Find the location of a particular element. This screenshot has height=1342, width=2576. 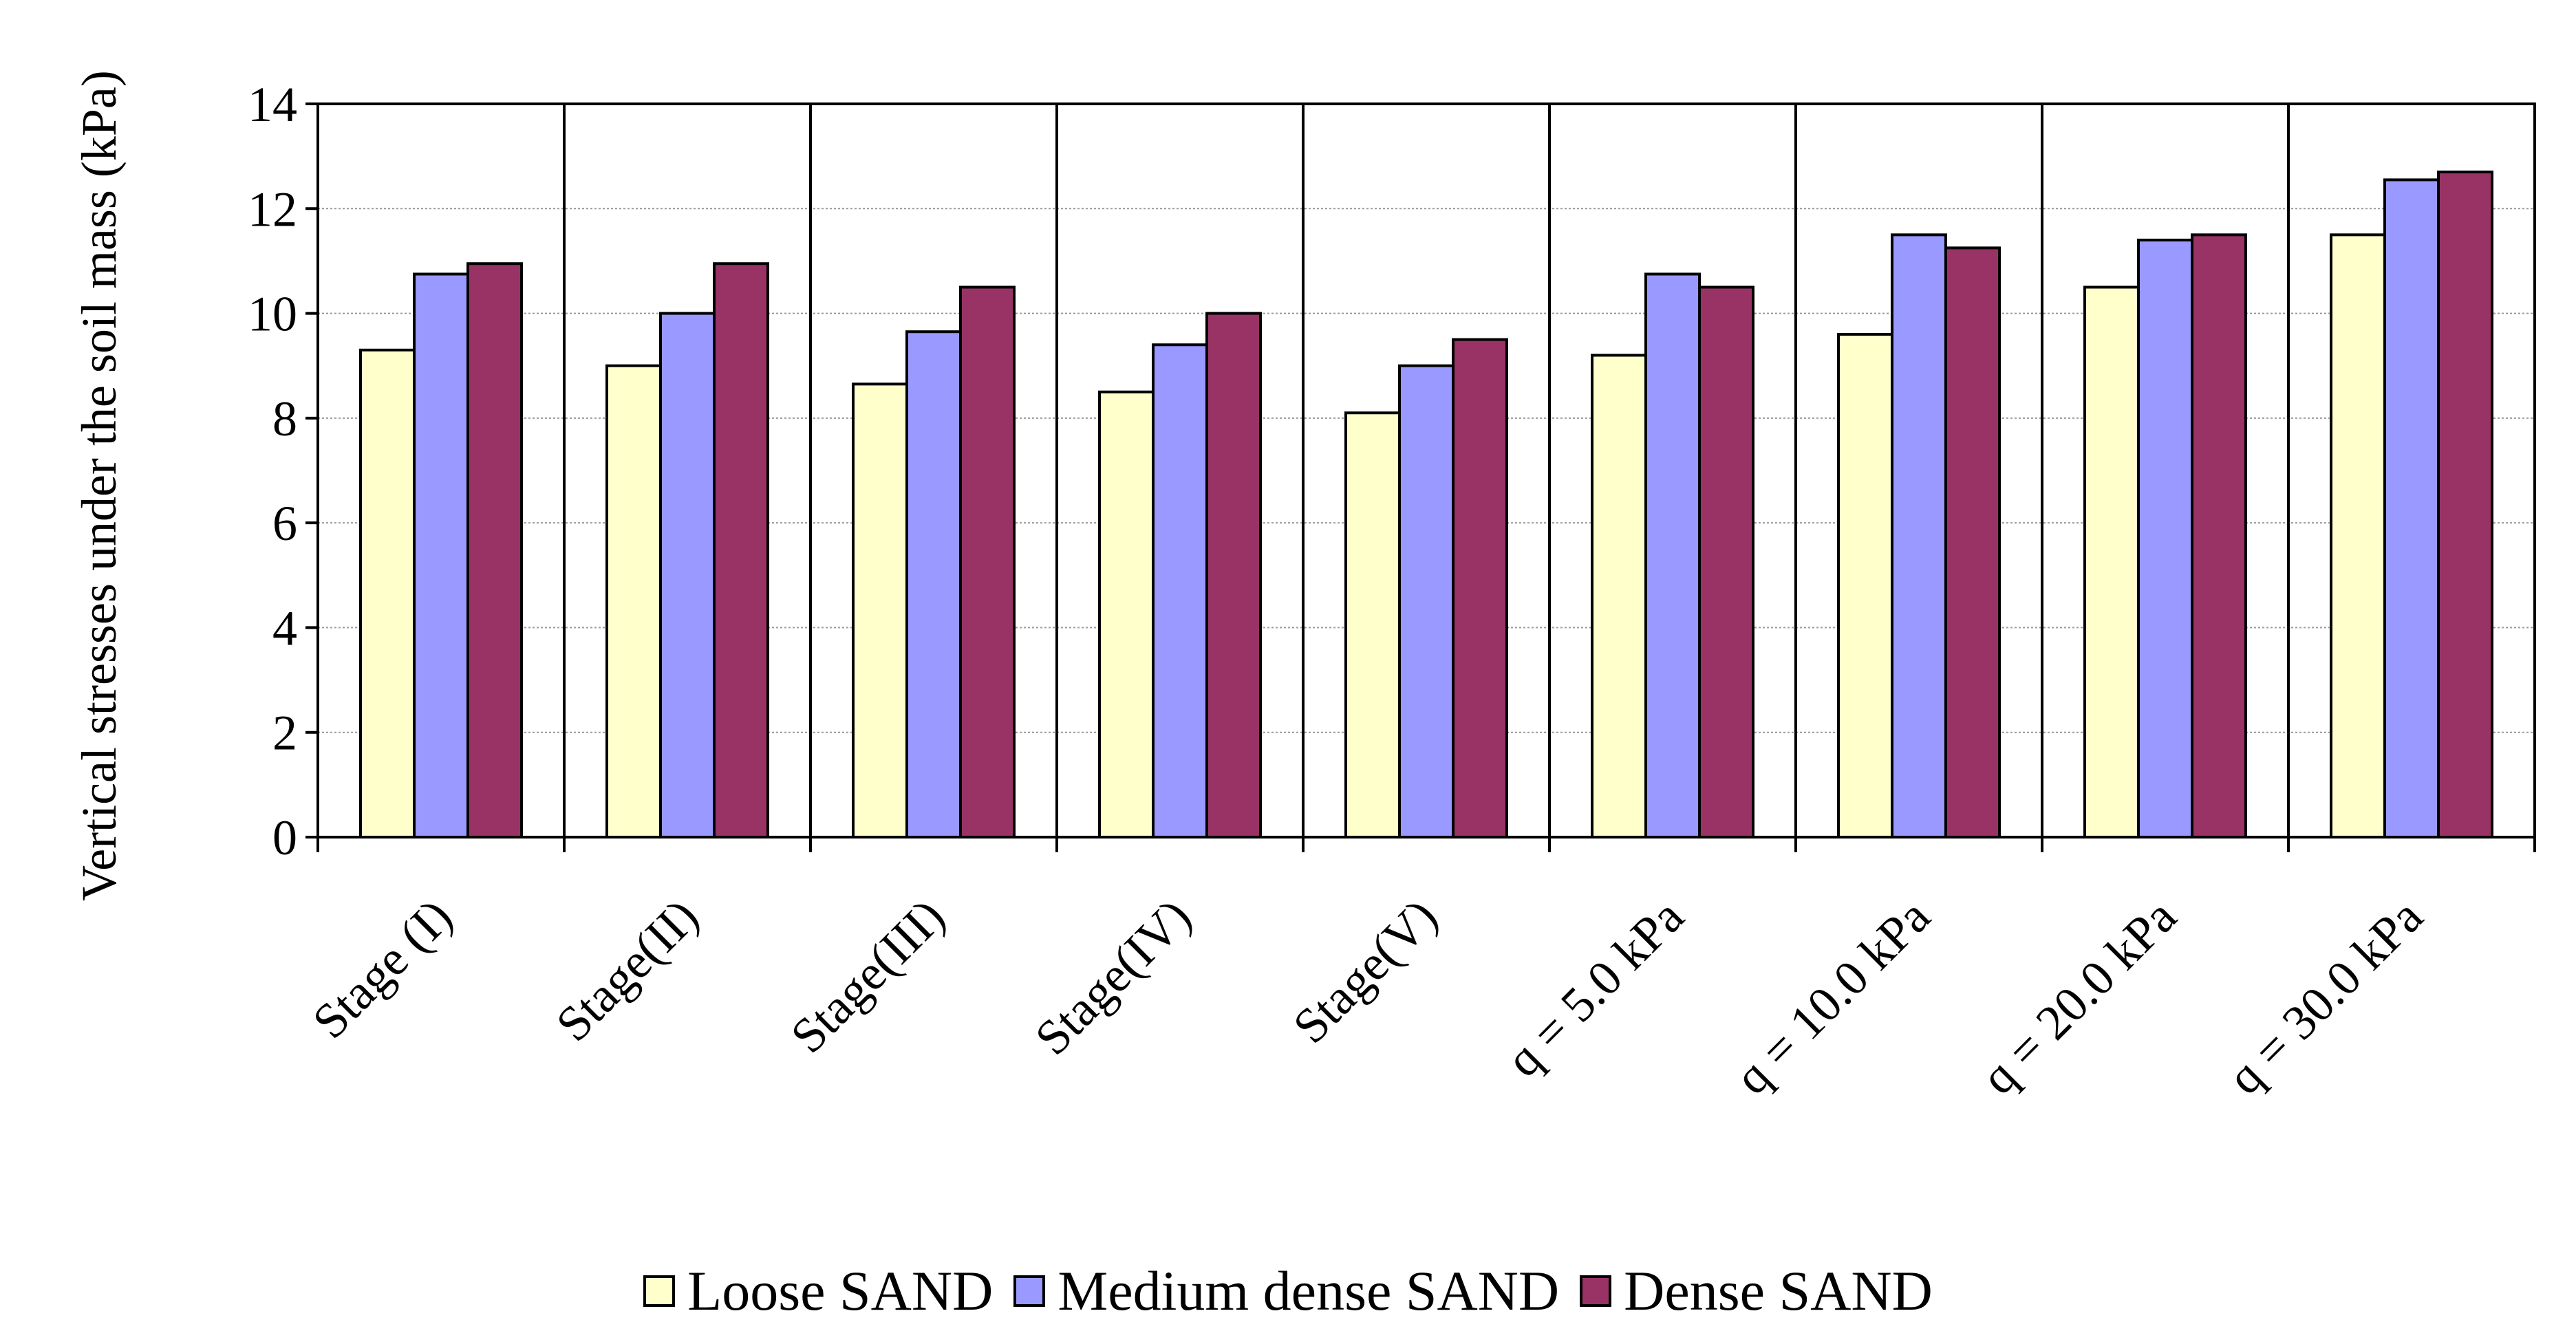

legend-label: Medium dense SAND is located at coordinates (1309, 1290).